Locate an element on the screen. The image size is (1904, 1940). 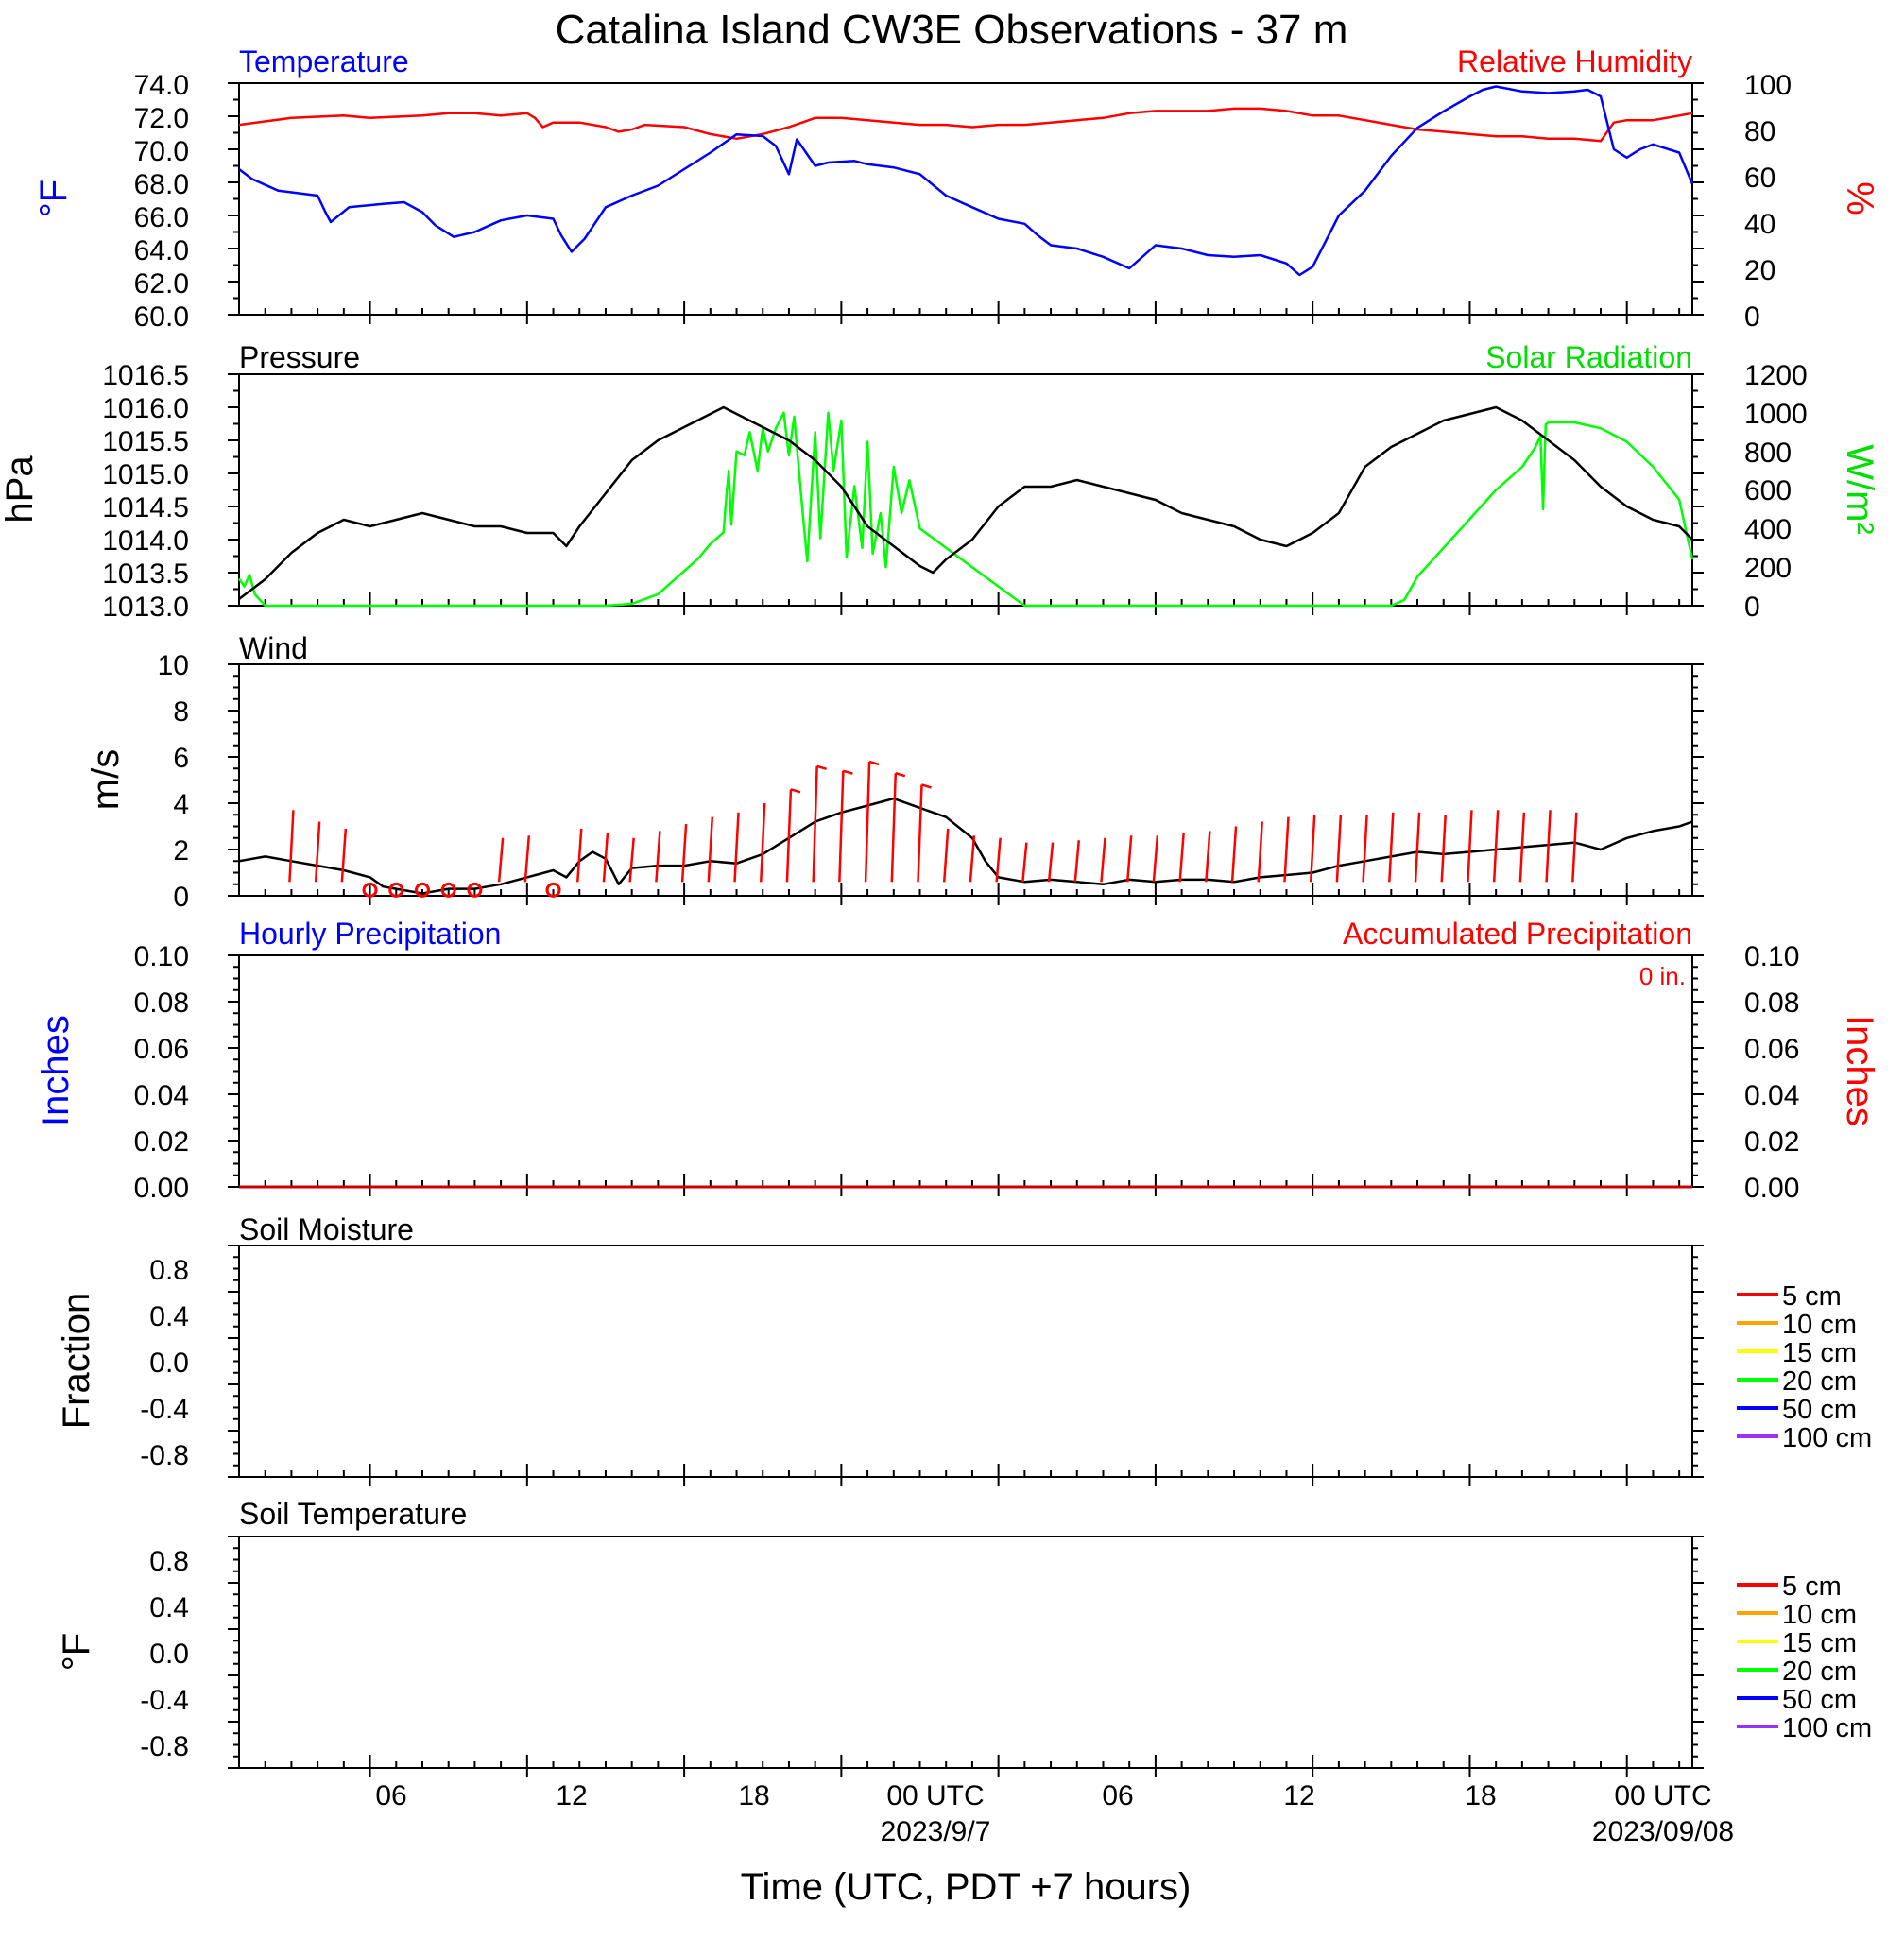
temperature-tick: 68.0 is located at coordinates (161, 184).